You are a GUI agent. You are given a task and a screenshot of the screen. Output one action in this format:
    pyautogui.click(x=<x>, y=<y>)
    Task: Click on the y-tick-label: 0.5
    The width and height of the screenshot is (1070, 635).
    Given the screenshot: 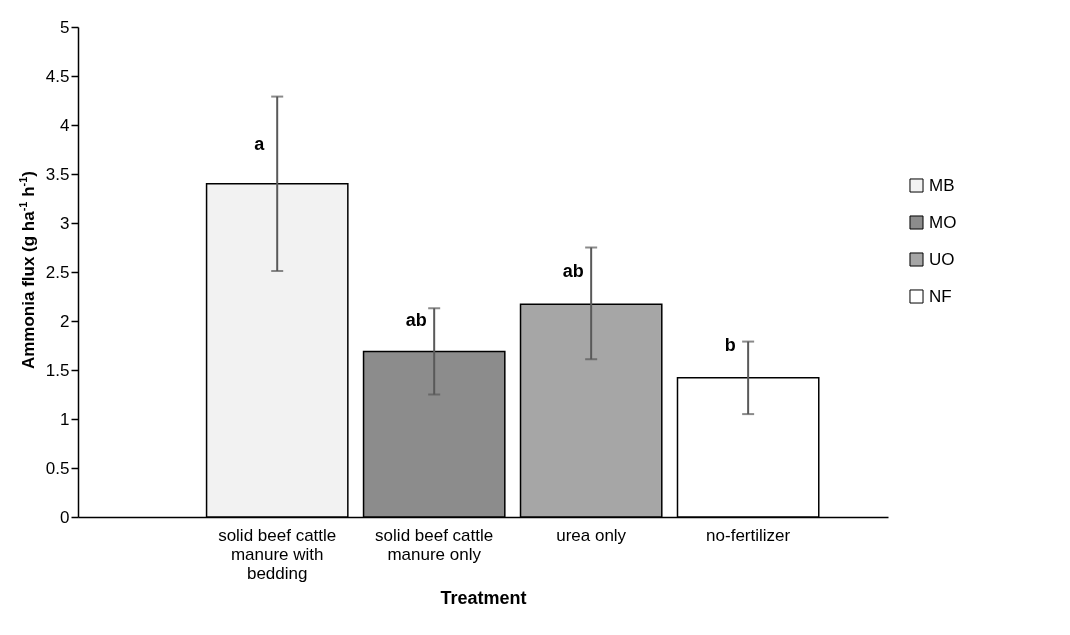 What is the action you would take?
    pyautogui.click(x=57, y=468)
    